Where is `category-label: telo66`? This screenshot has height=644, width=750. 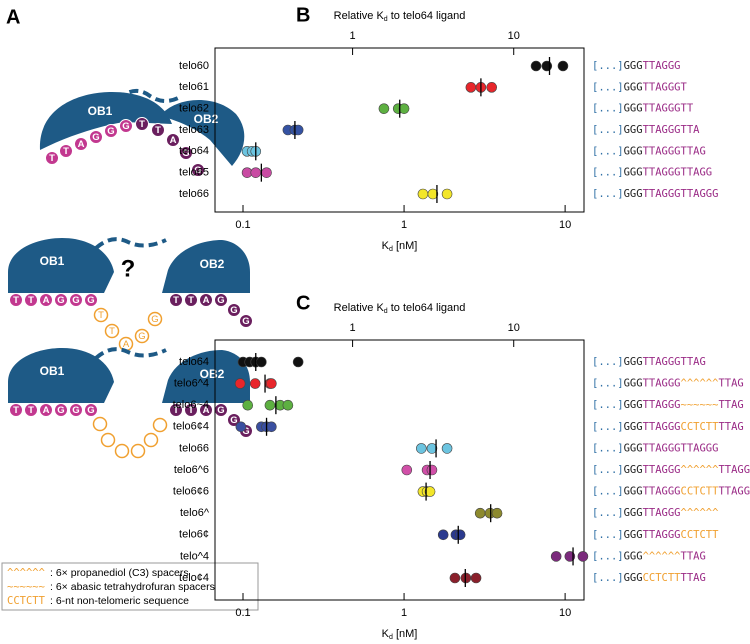
category-label: telo66 is located at coordinates (194, 448).